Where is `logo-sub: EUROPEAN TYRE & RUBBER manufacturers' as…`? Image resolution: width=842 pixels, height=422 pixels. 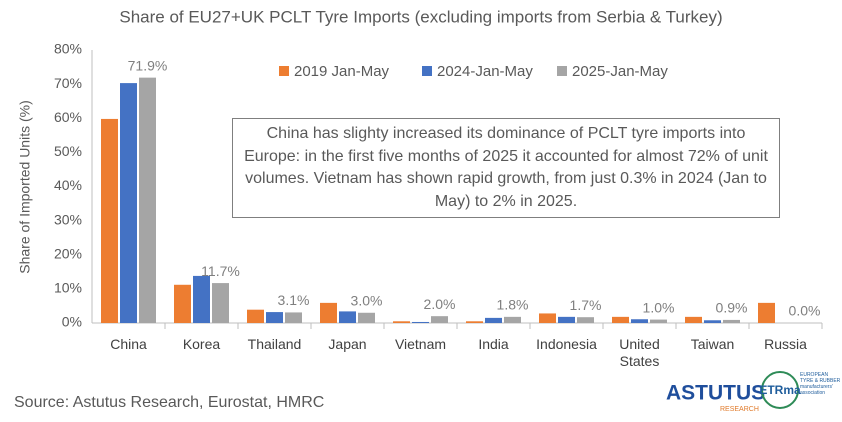
logo-sub: EUROPEAN TYRE & RUBBER manufacturers' as… is located at coordinates (820, 384).